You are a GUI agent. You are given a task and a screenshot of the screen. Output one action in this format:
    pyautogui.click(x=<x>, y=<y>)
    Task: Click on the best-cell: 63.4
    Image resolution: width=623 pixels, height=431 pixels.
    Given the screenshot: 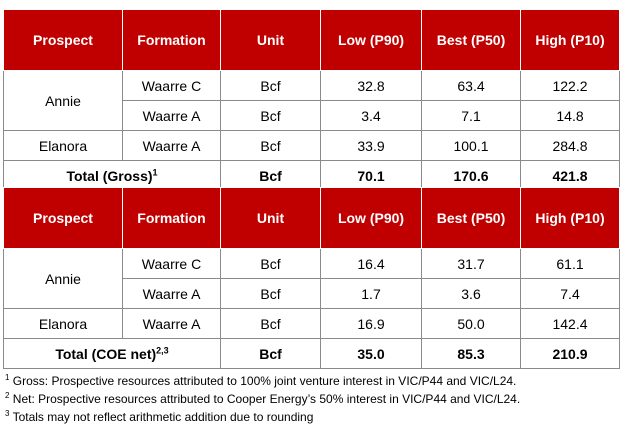 What is the action you would take?
    pyautogui.click(x=471, y=85)
    